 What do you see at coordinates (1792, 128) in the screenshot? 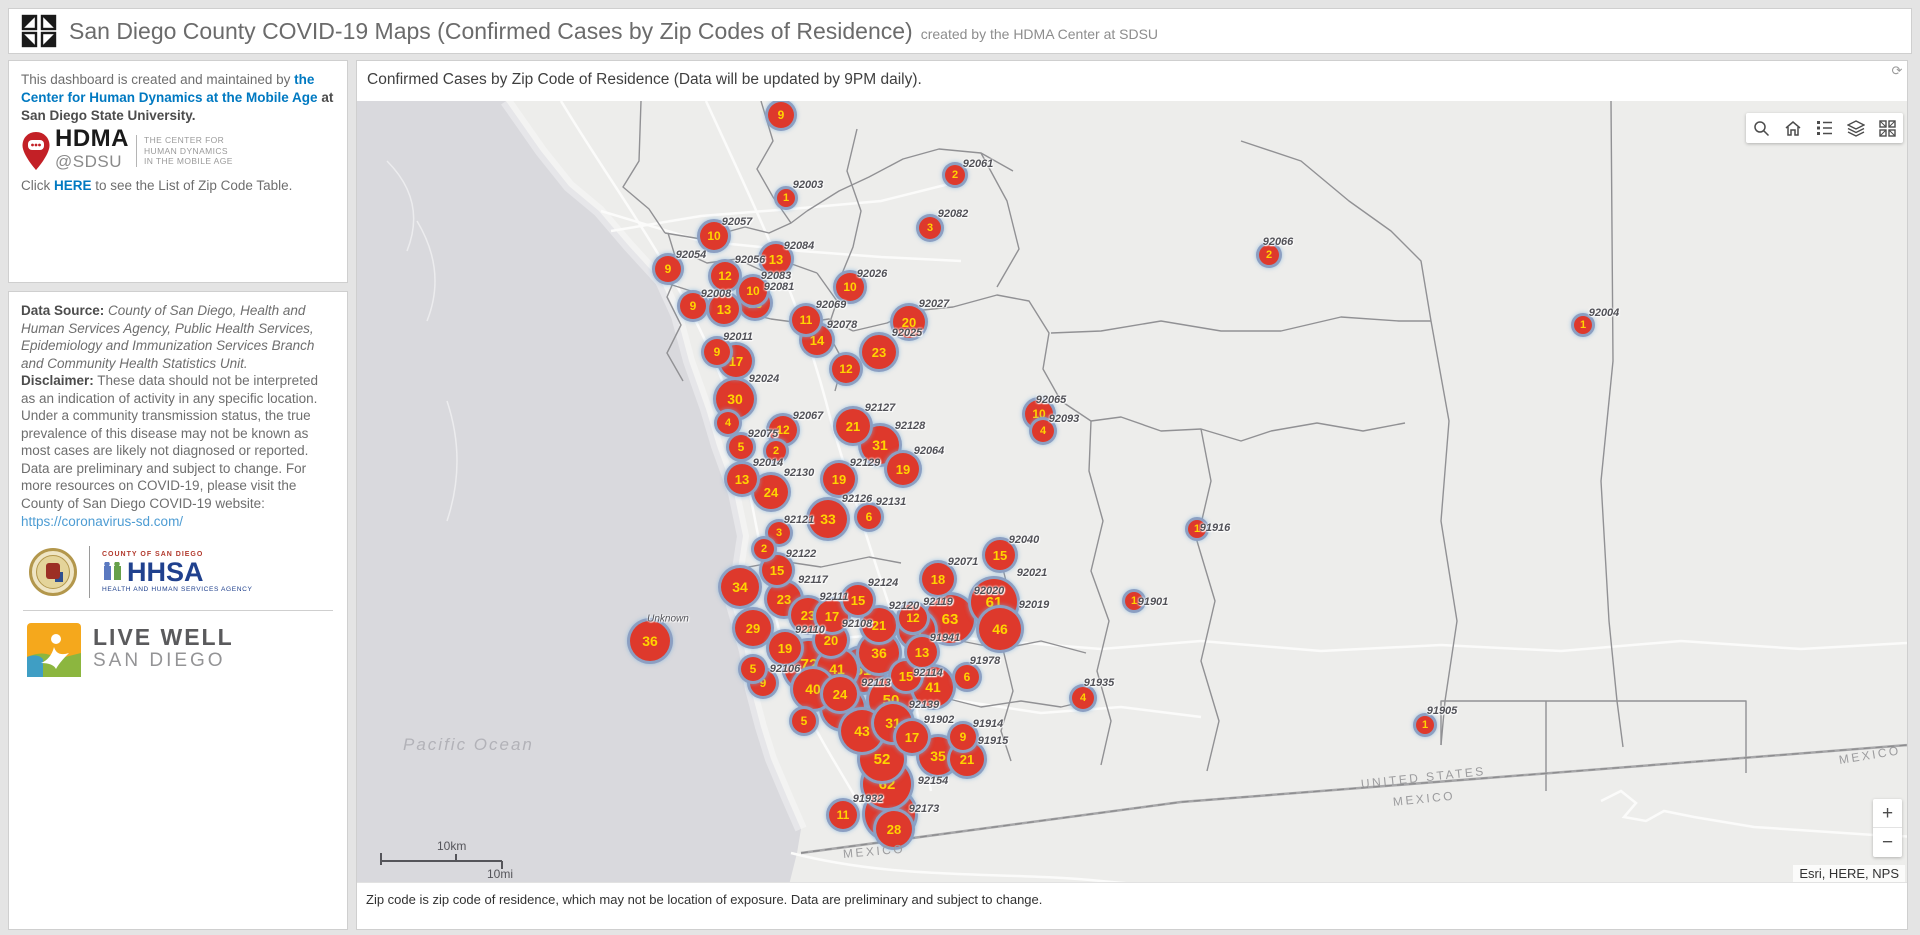
I see `home-icon` at bounding box center [1792, 128].